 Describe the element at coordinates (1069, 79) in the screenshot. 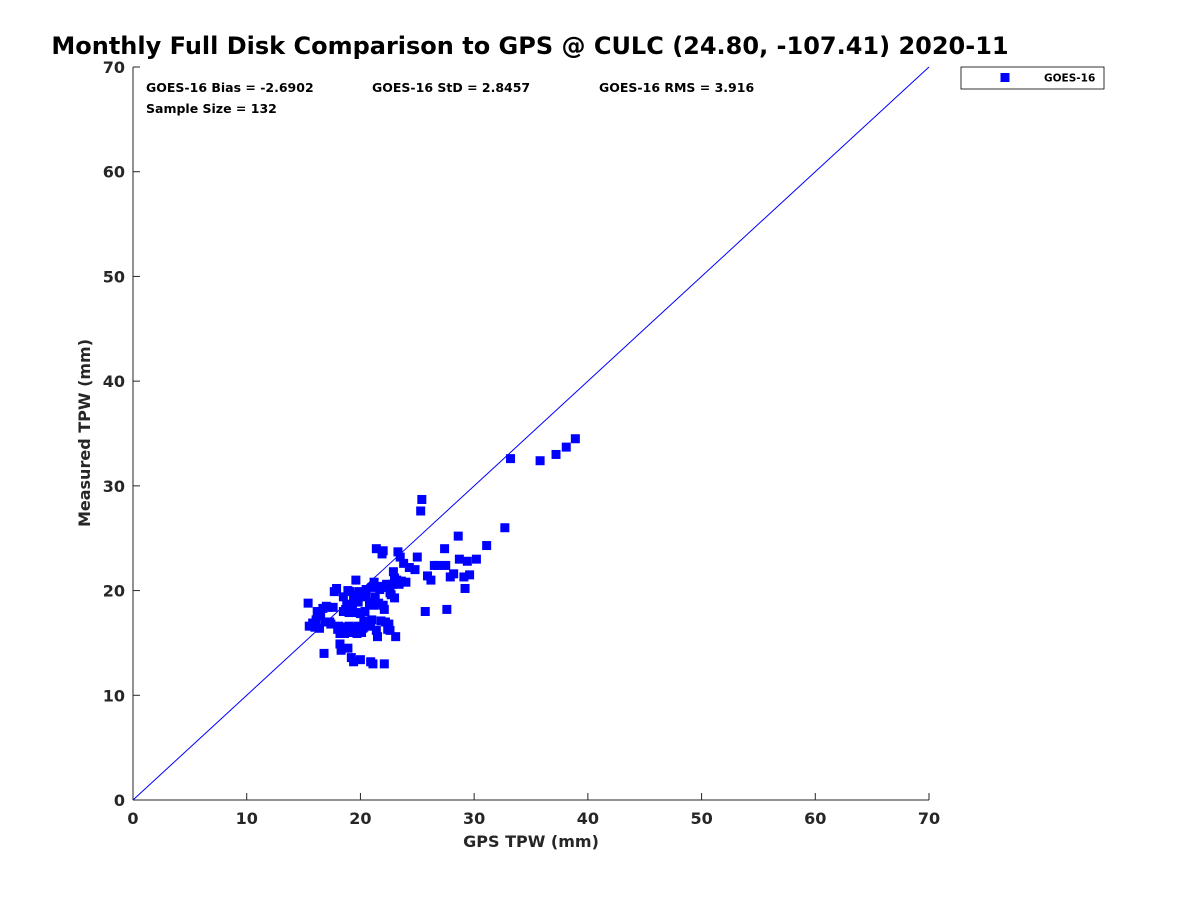

I see `legend-label: GOES-16` at that location.